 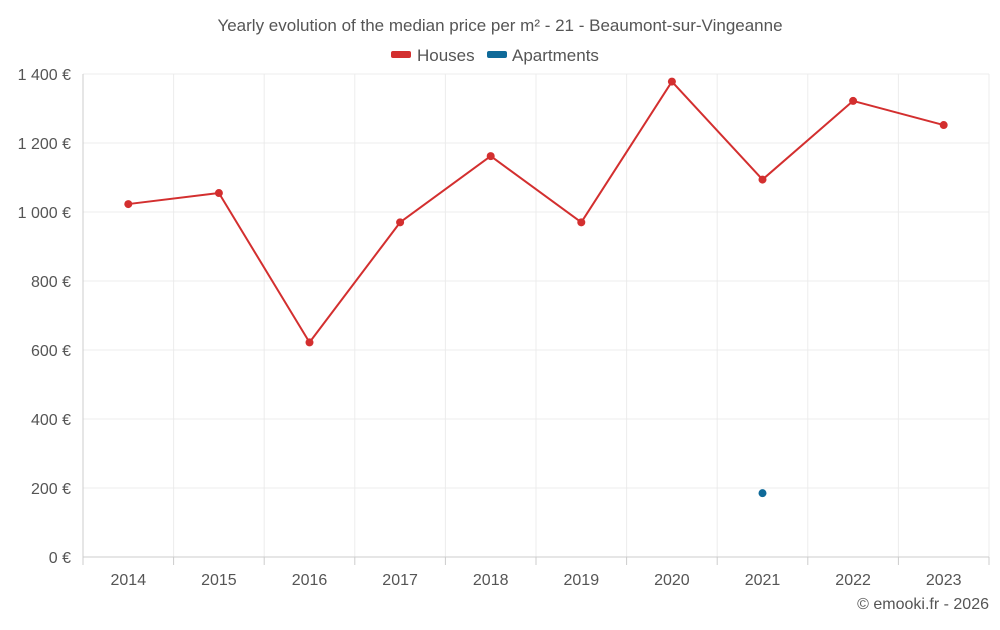 What do you see at coordinates (762, 179) in the screenshot?
I see `data-point-houses-2021` at bounding box center [762, 179].